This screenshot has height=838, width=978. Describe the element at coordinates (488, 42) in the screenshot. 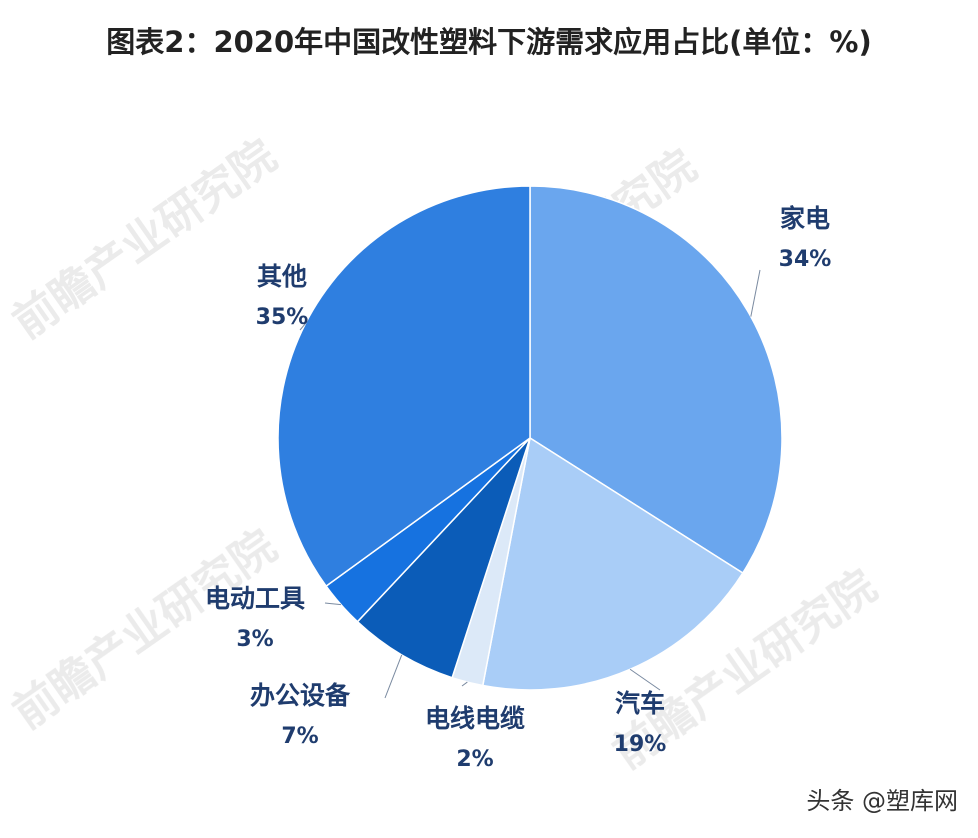

I see `chart-title: 图表2：2020年中国改性塑料下游需求应用占比(单位：%)` at that location.